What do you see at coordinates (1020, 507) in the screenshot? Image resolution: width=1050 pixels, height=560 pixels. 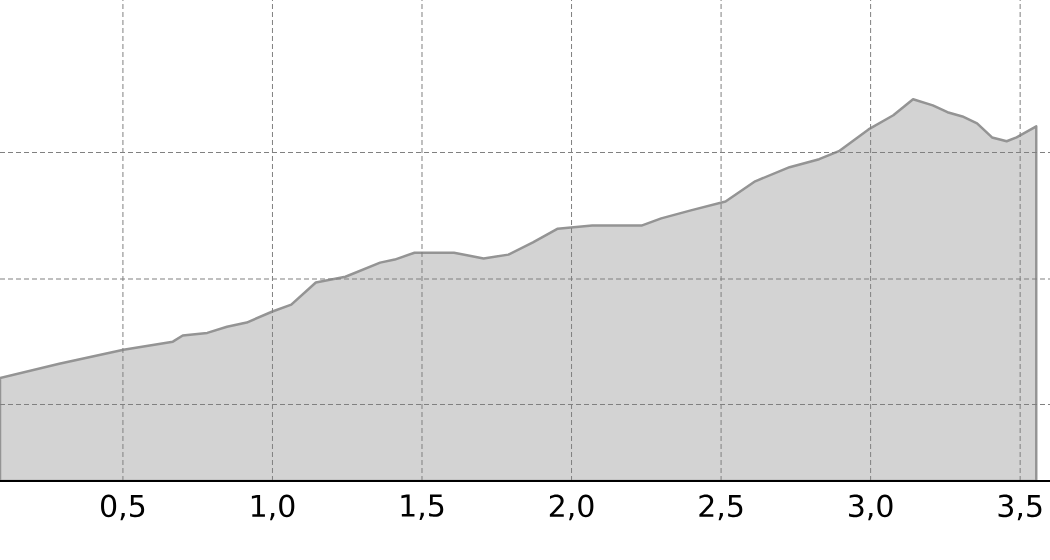 I see `x-tick-label: 3,5` at bounding box center [1020, 507].